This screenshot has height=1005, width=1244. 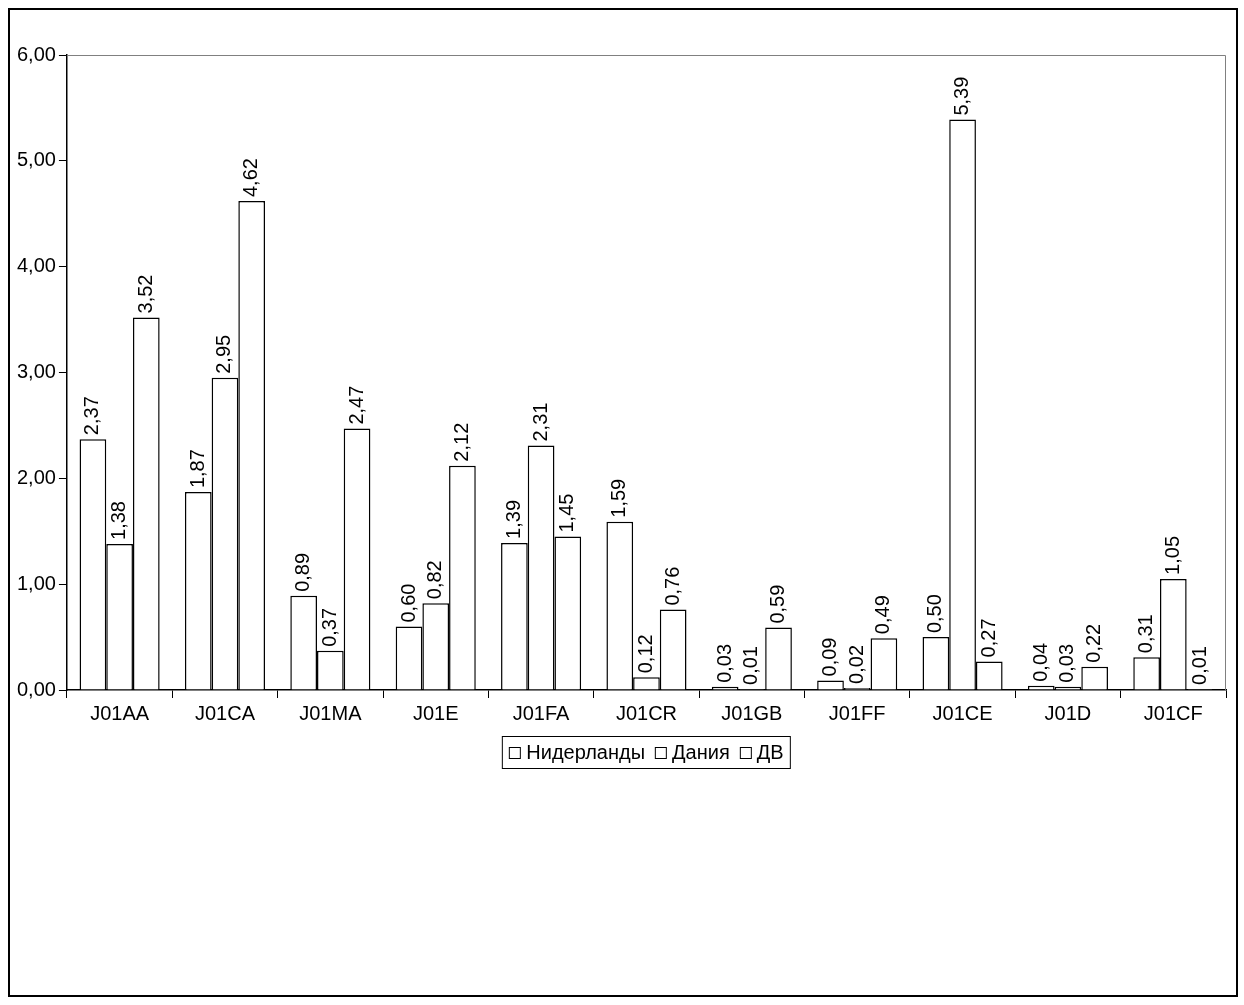 What do you see at coordinates (36, 582) in the screenshot?
I see `y-tick-label: 1,00` at bounding box center [36, 582].